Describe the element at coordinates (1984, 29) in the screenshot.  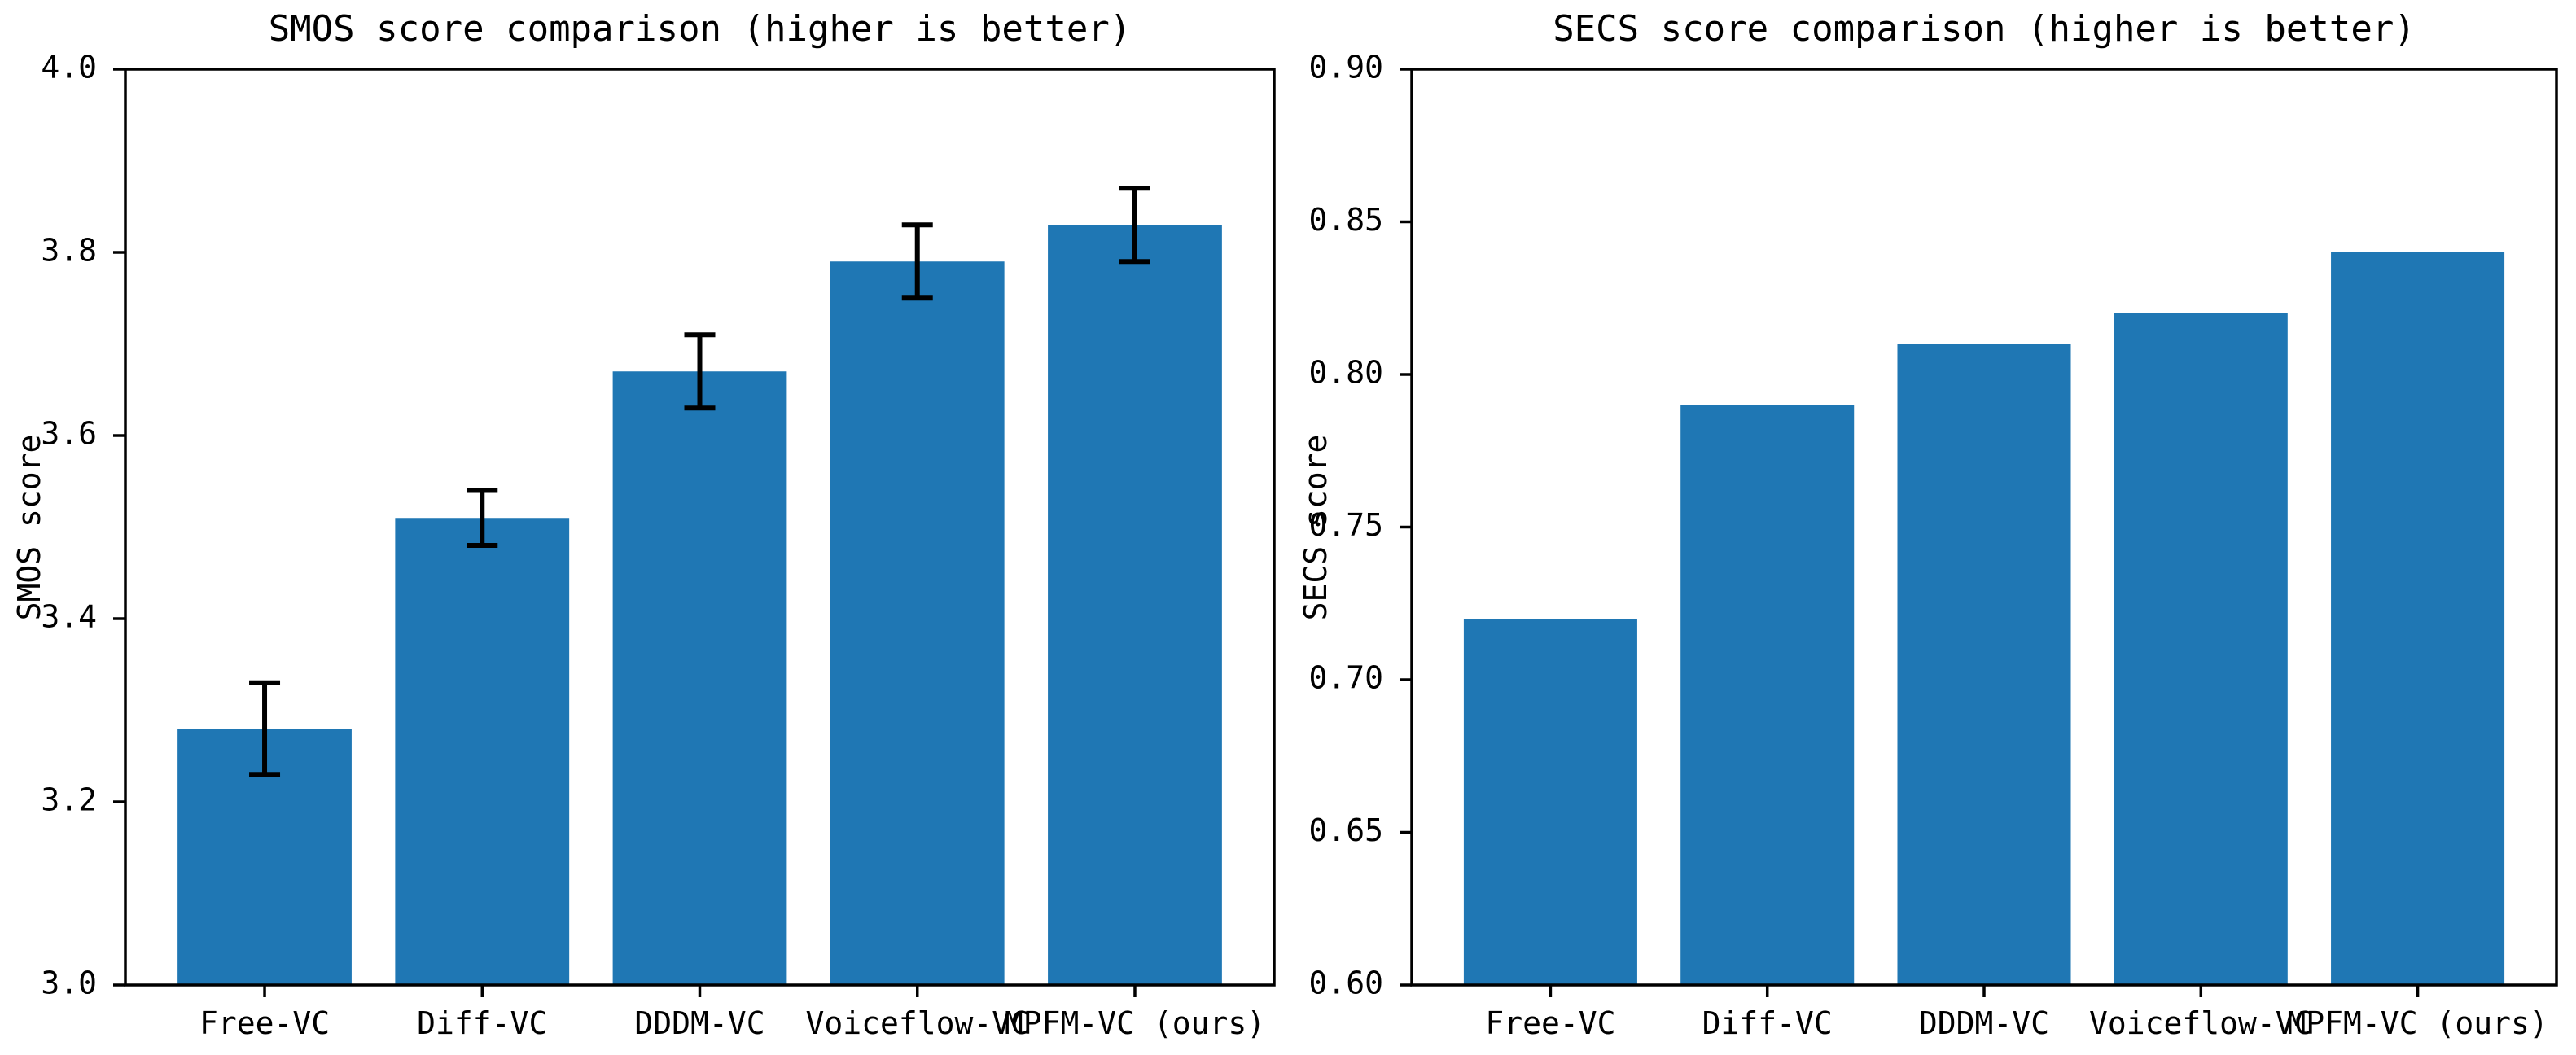
I see `secs-chart-title: SECS score comparison (higher is better)` at that location.